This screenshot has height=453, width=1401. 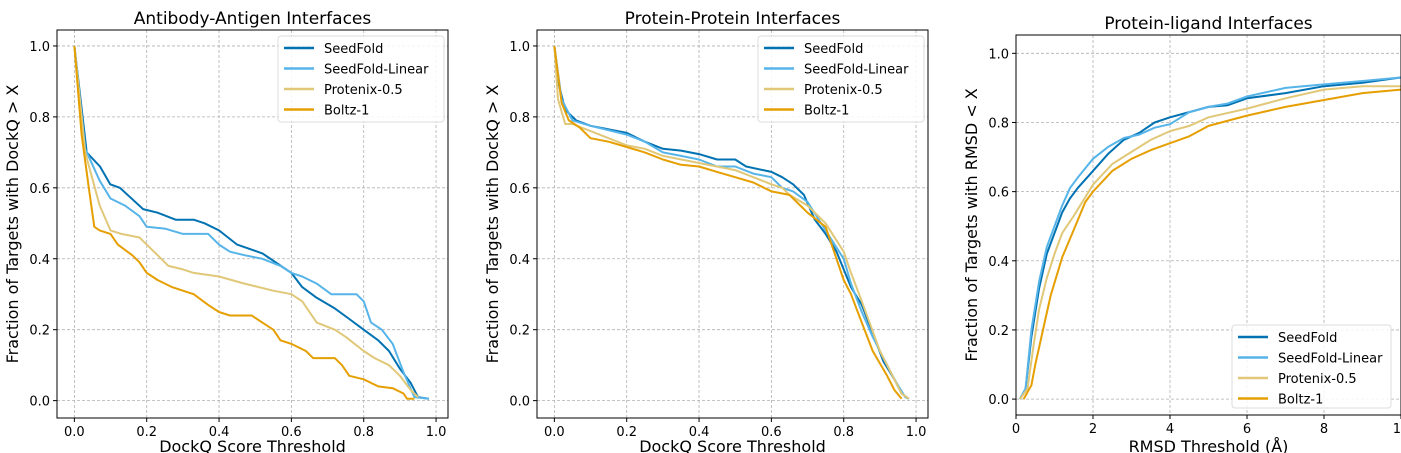 What do you see at coordinates (1016, 429) in the screenshot?
I see `x-tick-label: 0` at bounding box center [1016, 429].